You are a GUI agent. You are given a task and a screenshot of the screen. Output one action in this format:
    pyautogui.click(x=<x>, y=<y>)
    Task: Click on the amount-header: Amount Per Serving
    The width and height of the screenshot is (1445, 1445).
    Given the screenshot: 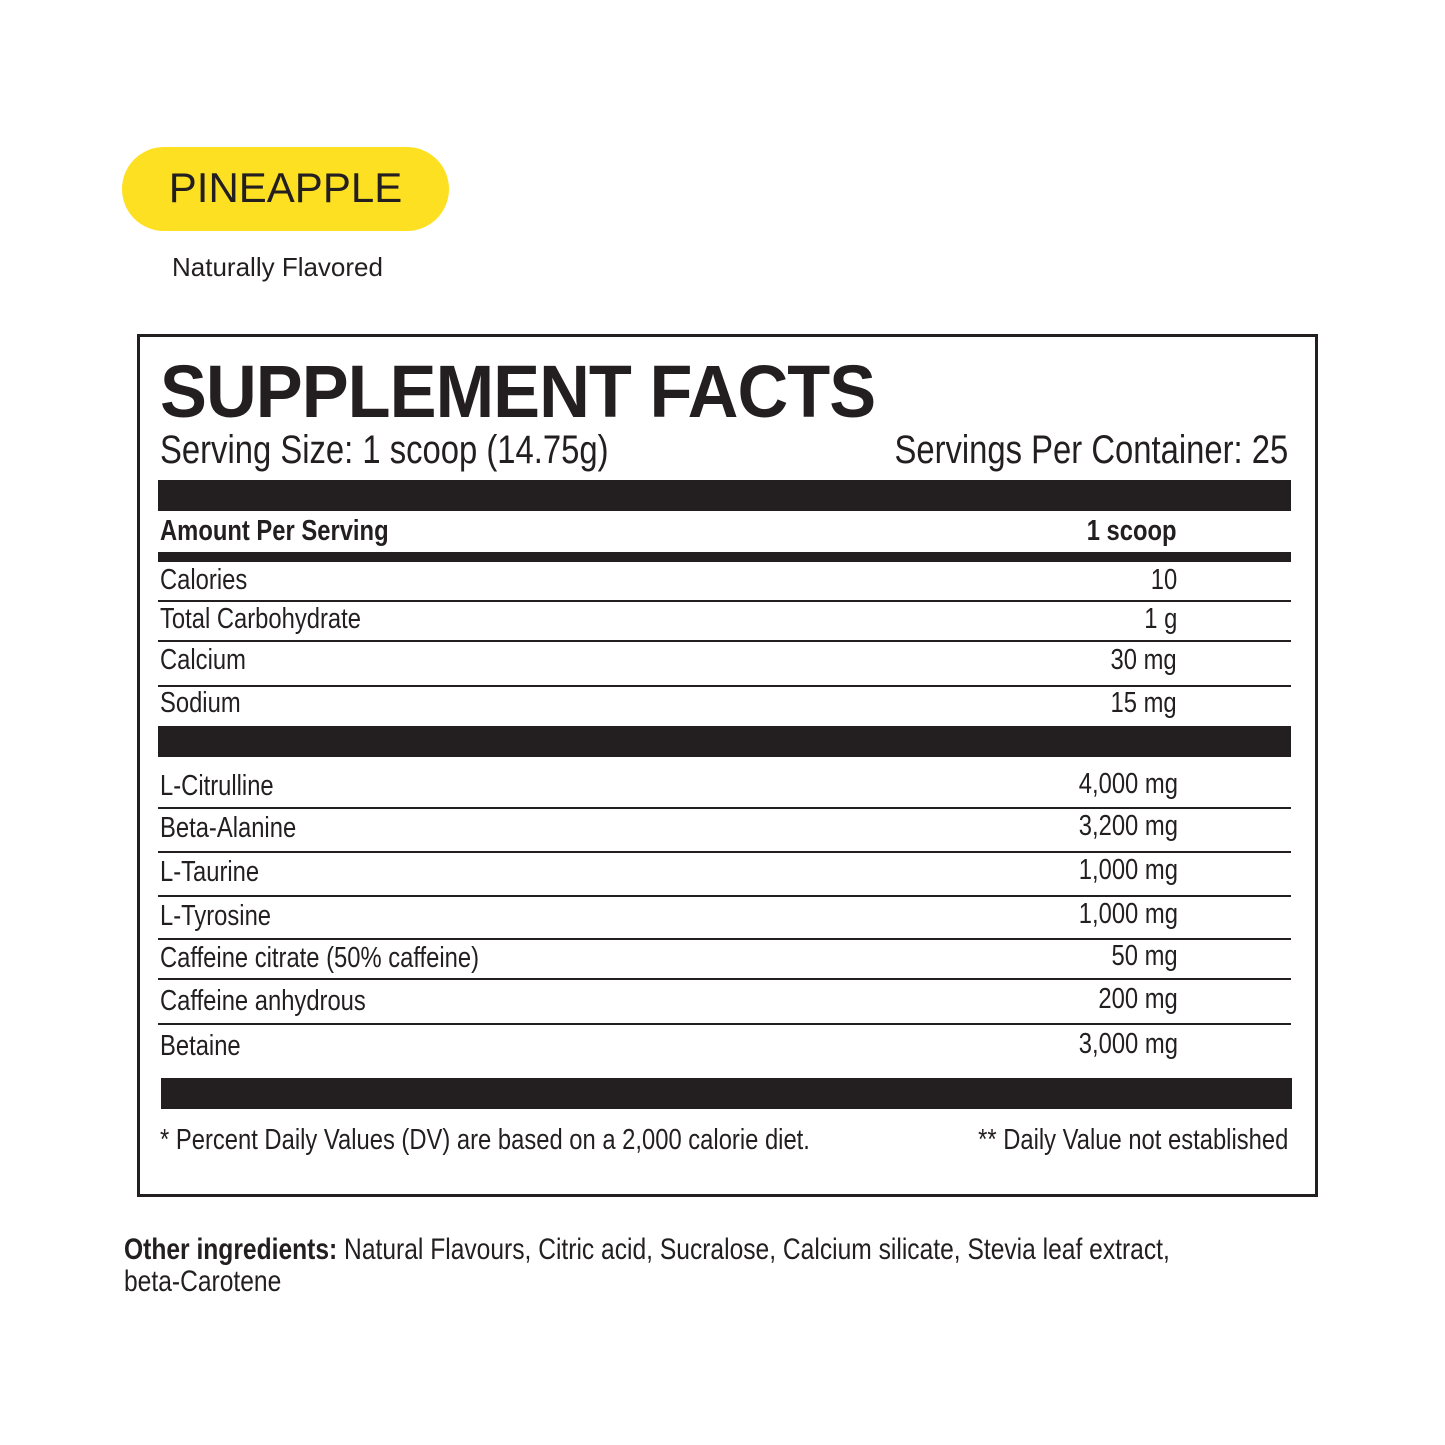 What is the action you would take?
    pyautogui.click(x=274, y=531)
    